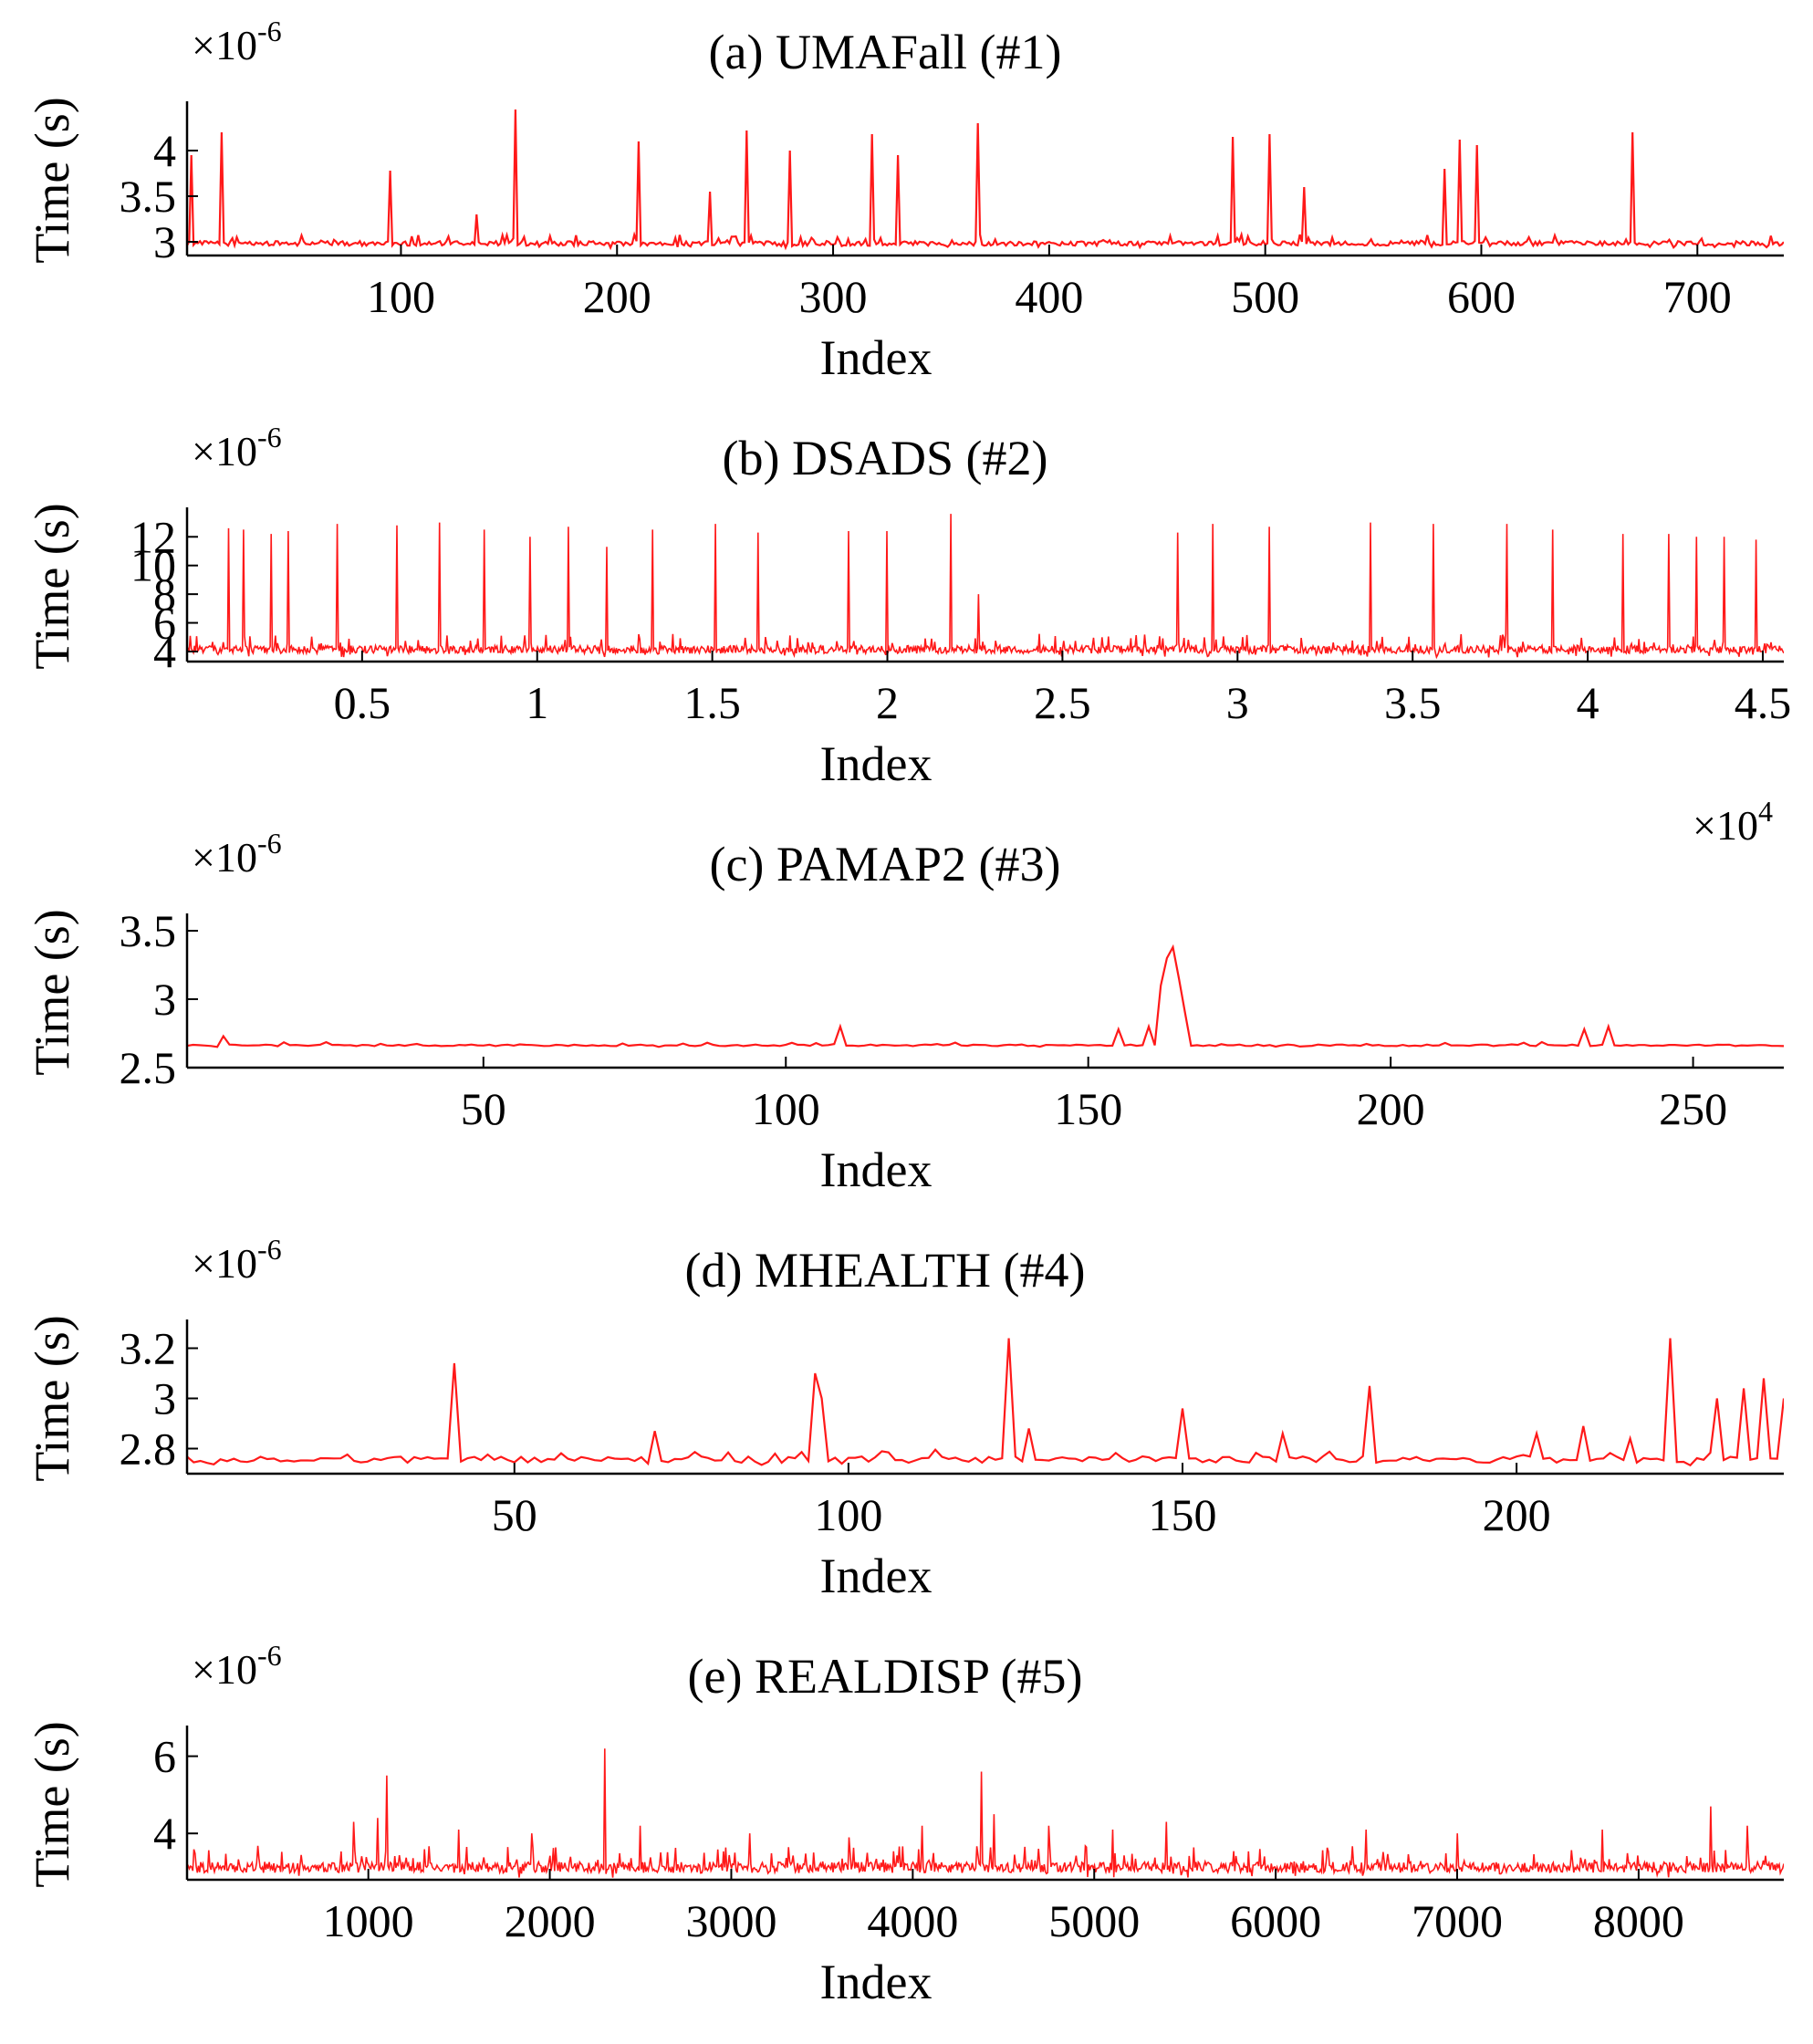  What do you see at coordinates (1237, 702) in the screenshot?
I see `x-tick-label: 3` at bounding box center [1237, 702].